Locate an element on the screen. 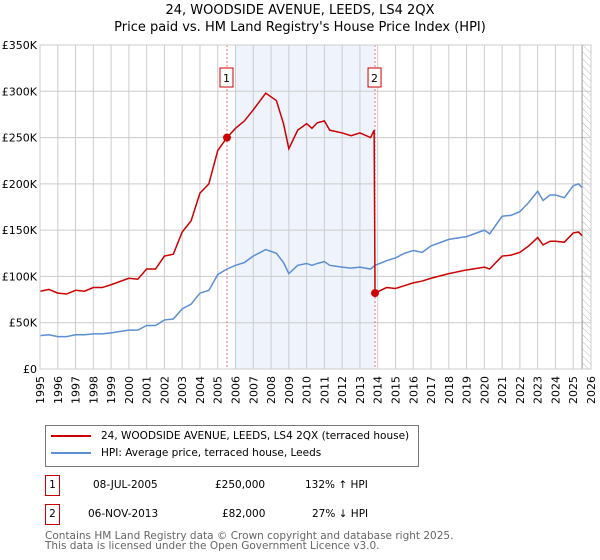  sale-marker-label: 2 is located at coordinates (374, 78).